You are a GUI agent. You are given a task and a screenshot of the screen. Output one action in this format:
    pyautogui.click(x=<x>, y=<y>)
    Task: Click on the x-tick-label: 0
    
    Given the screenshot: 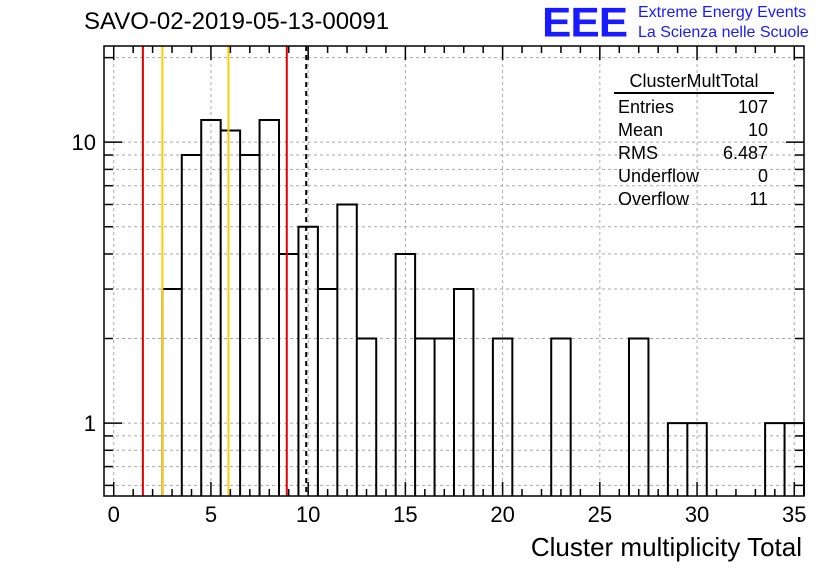 What is the action you would take?
    pyautogui.click(x=114, y=514)
    